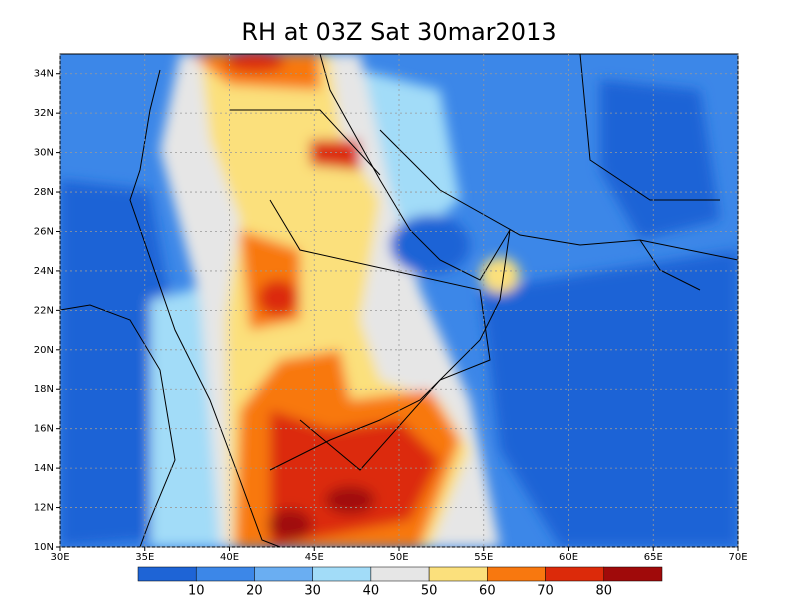 Image resolution: width=800 pixels, height=604 pixels. What do you see at coordinates (229, 557) in the screenshot?
I see `x-tick-label: 40E` at bounding box center [229, 557].